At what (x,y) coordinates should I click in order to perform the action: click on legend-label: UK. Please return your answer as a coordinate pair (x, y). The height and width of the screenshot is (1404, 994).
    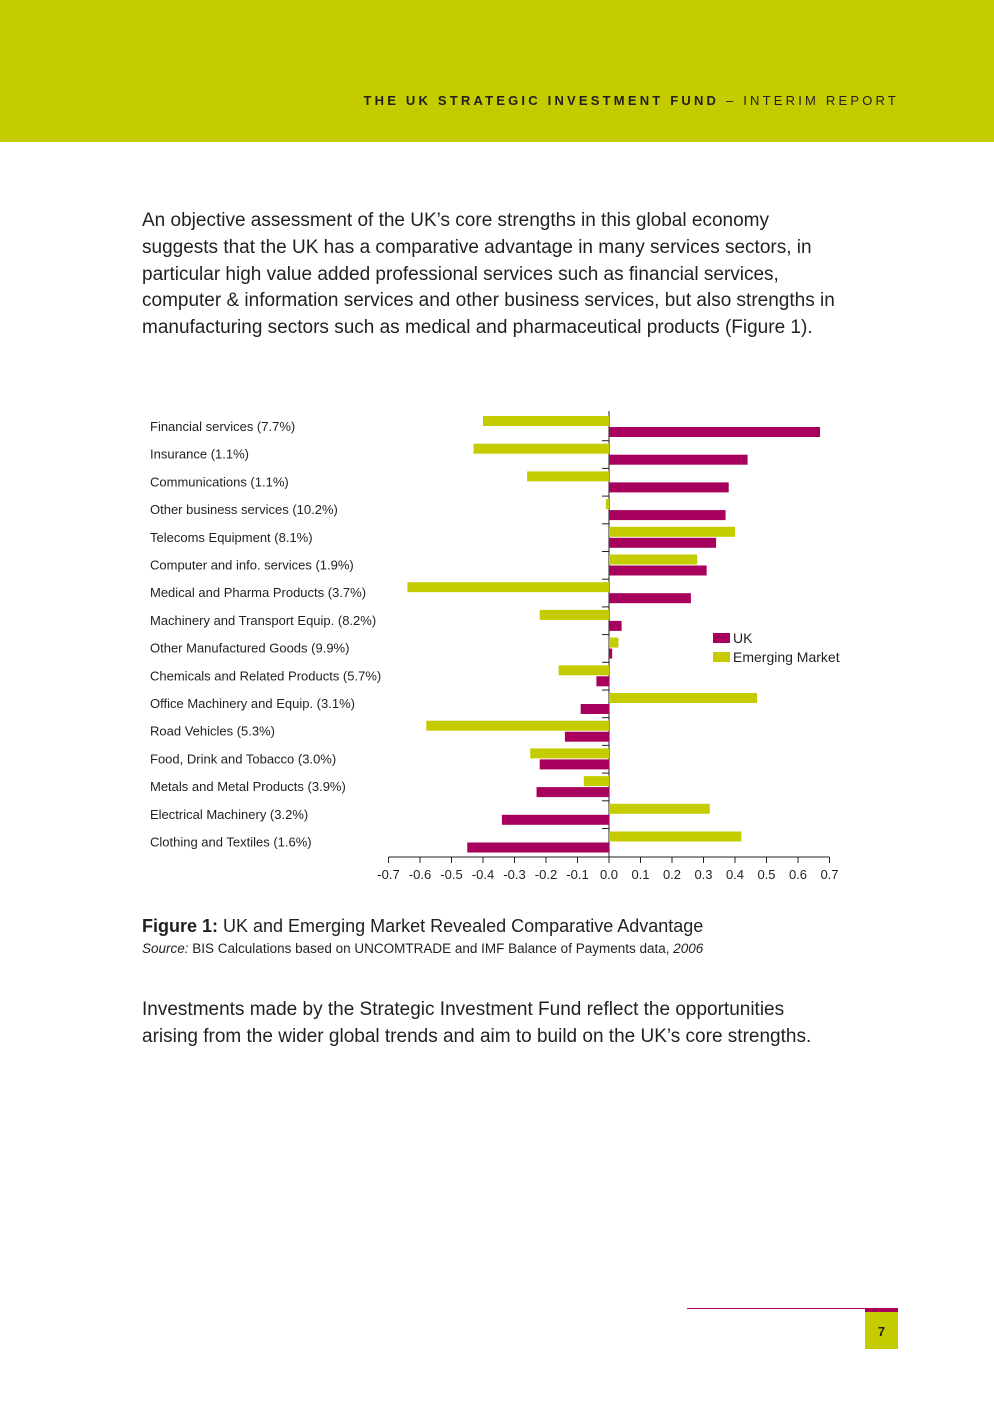
    Looking at the image, I should click on (743, 638).